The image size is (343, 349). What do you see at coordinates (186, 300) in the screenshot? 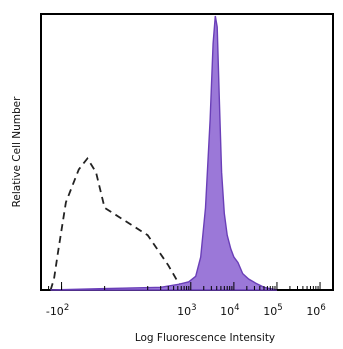
I see `x-tick-layer: -102 10³ 10⁴ 10⁵ 10⁶` at bounding box center [186, 300].